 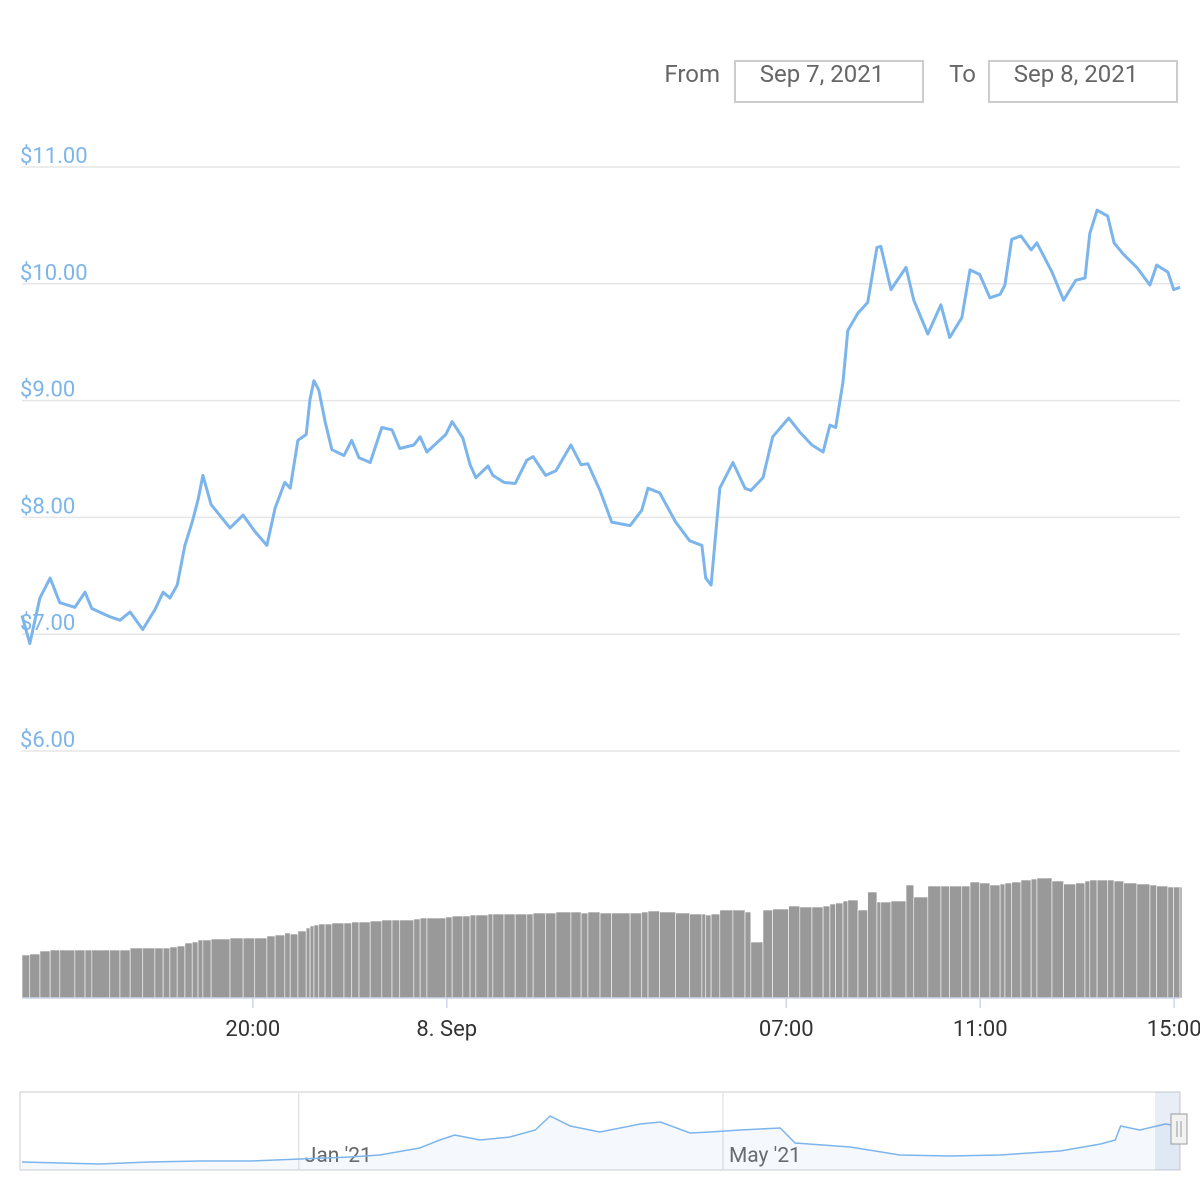 What do you see at coordinates (252, 1029) in the screenshot?
I see `x-tick-label: 20:00` at bounding box center [252, 1029].